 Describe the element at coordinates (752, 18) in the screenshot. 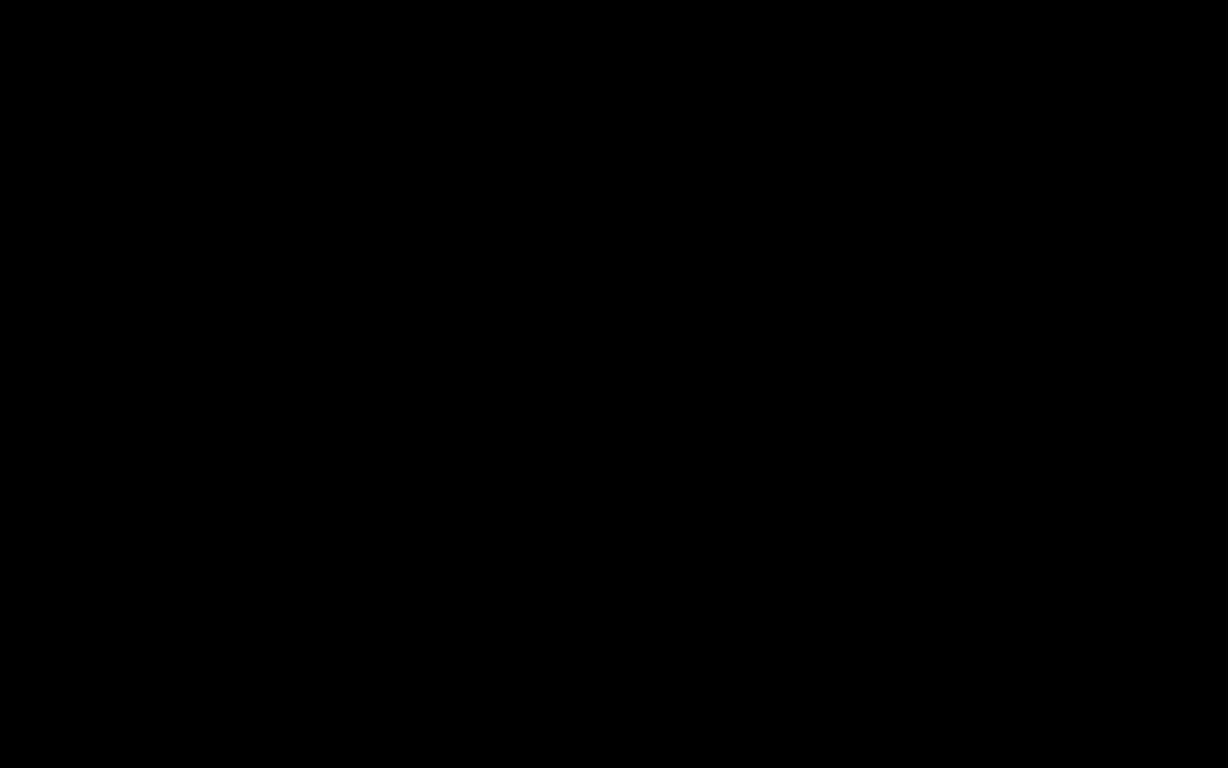

I see `colorbar-max-label` at that location.